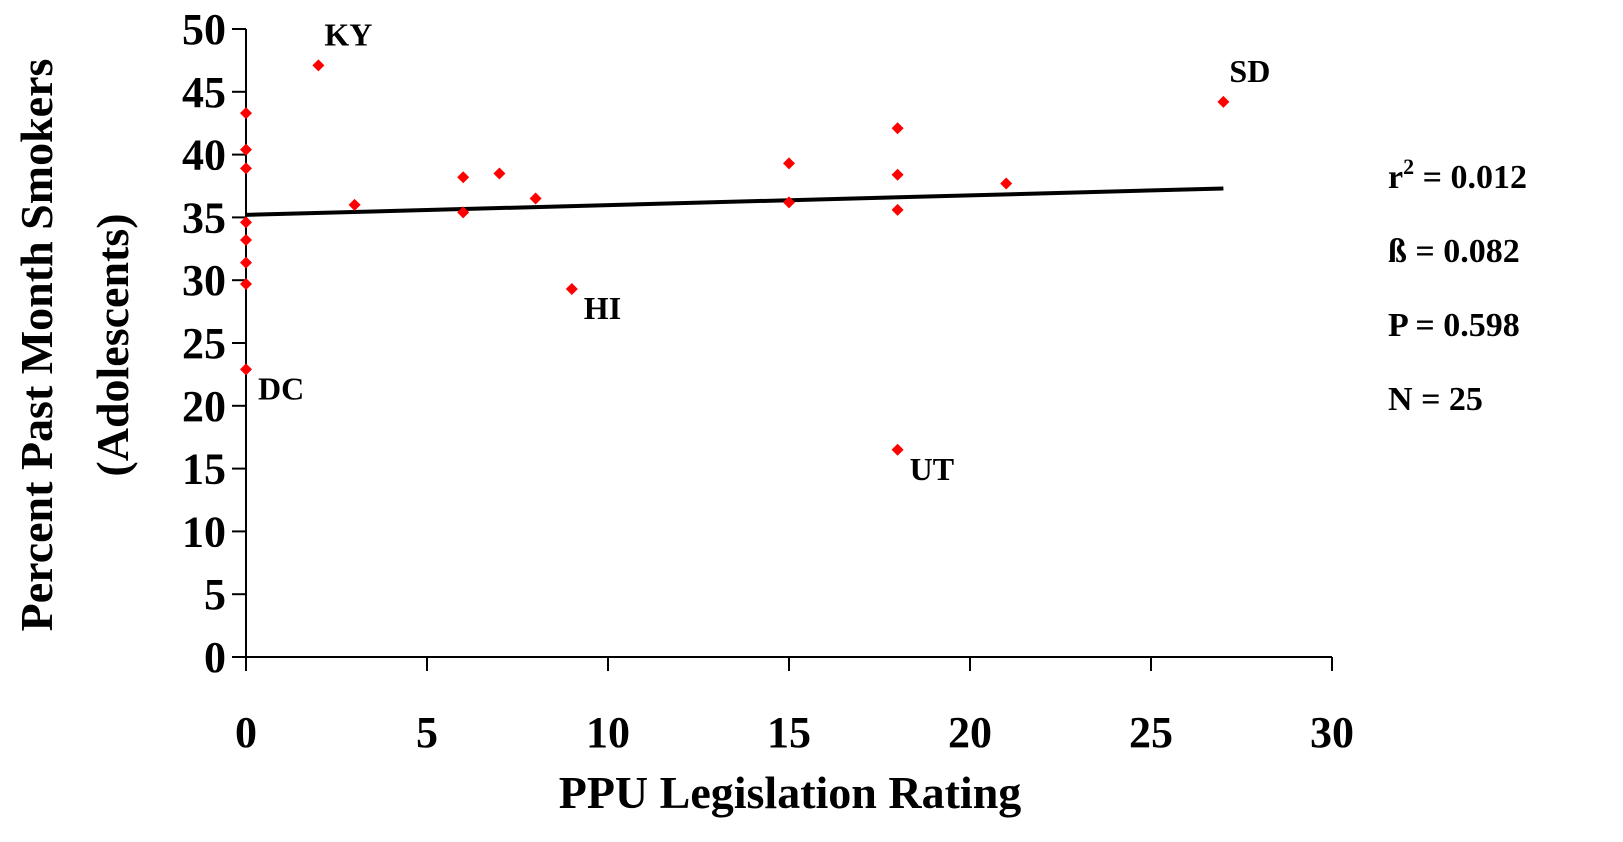 The image size is (1623, 842). What do you see at coordinates (246, 732) in the screenshot?
I see `x-tick-label: 0` at bounding box center [246, 732].